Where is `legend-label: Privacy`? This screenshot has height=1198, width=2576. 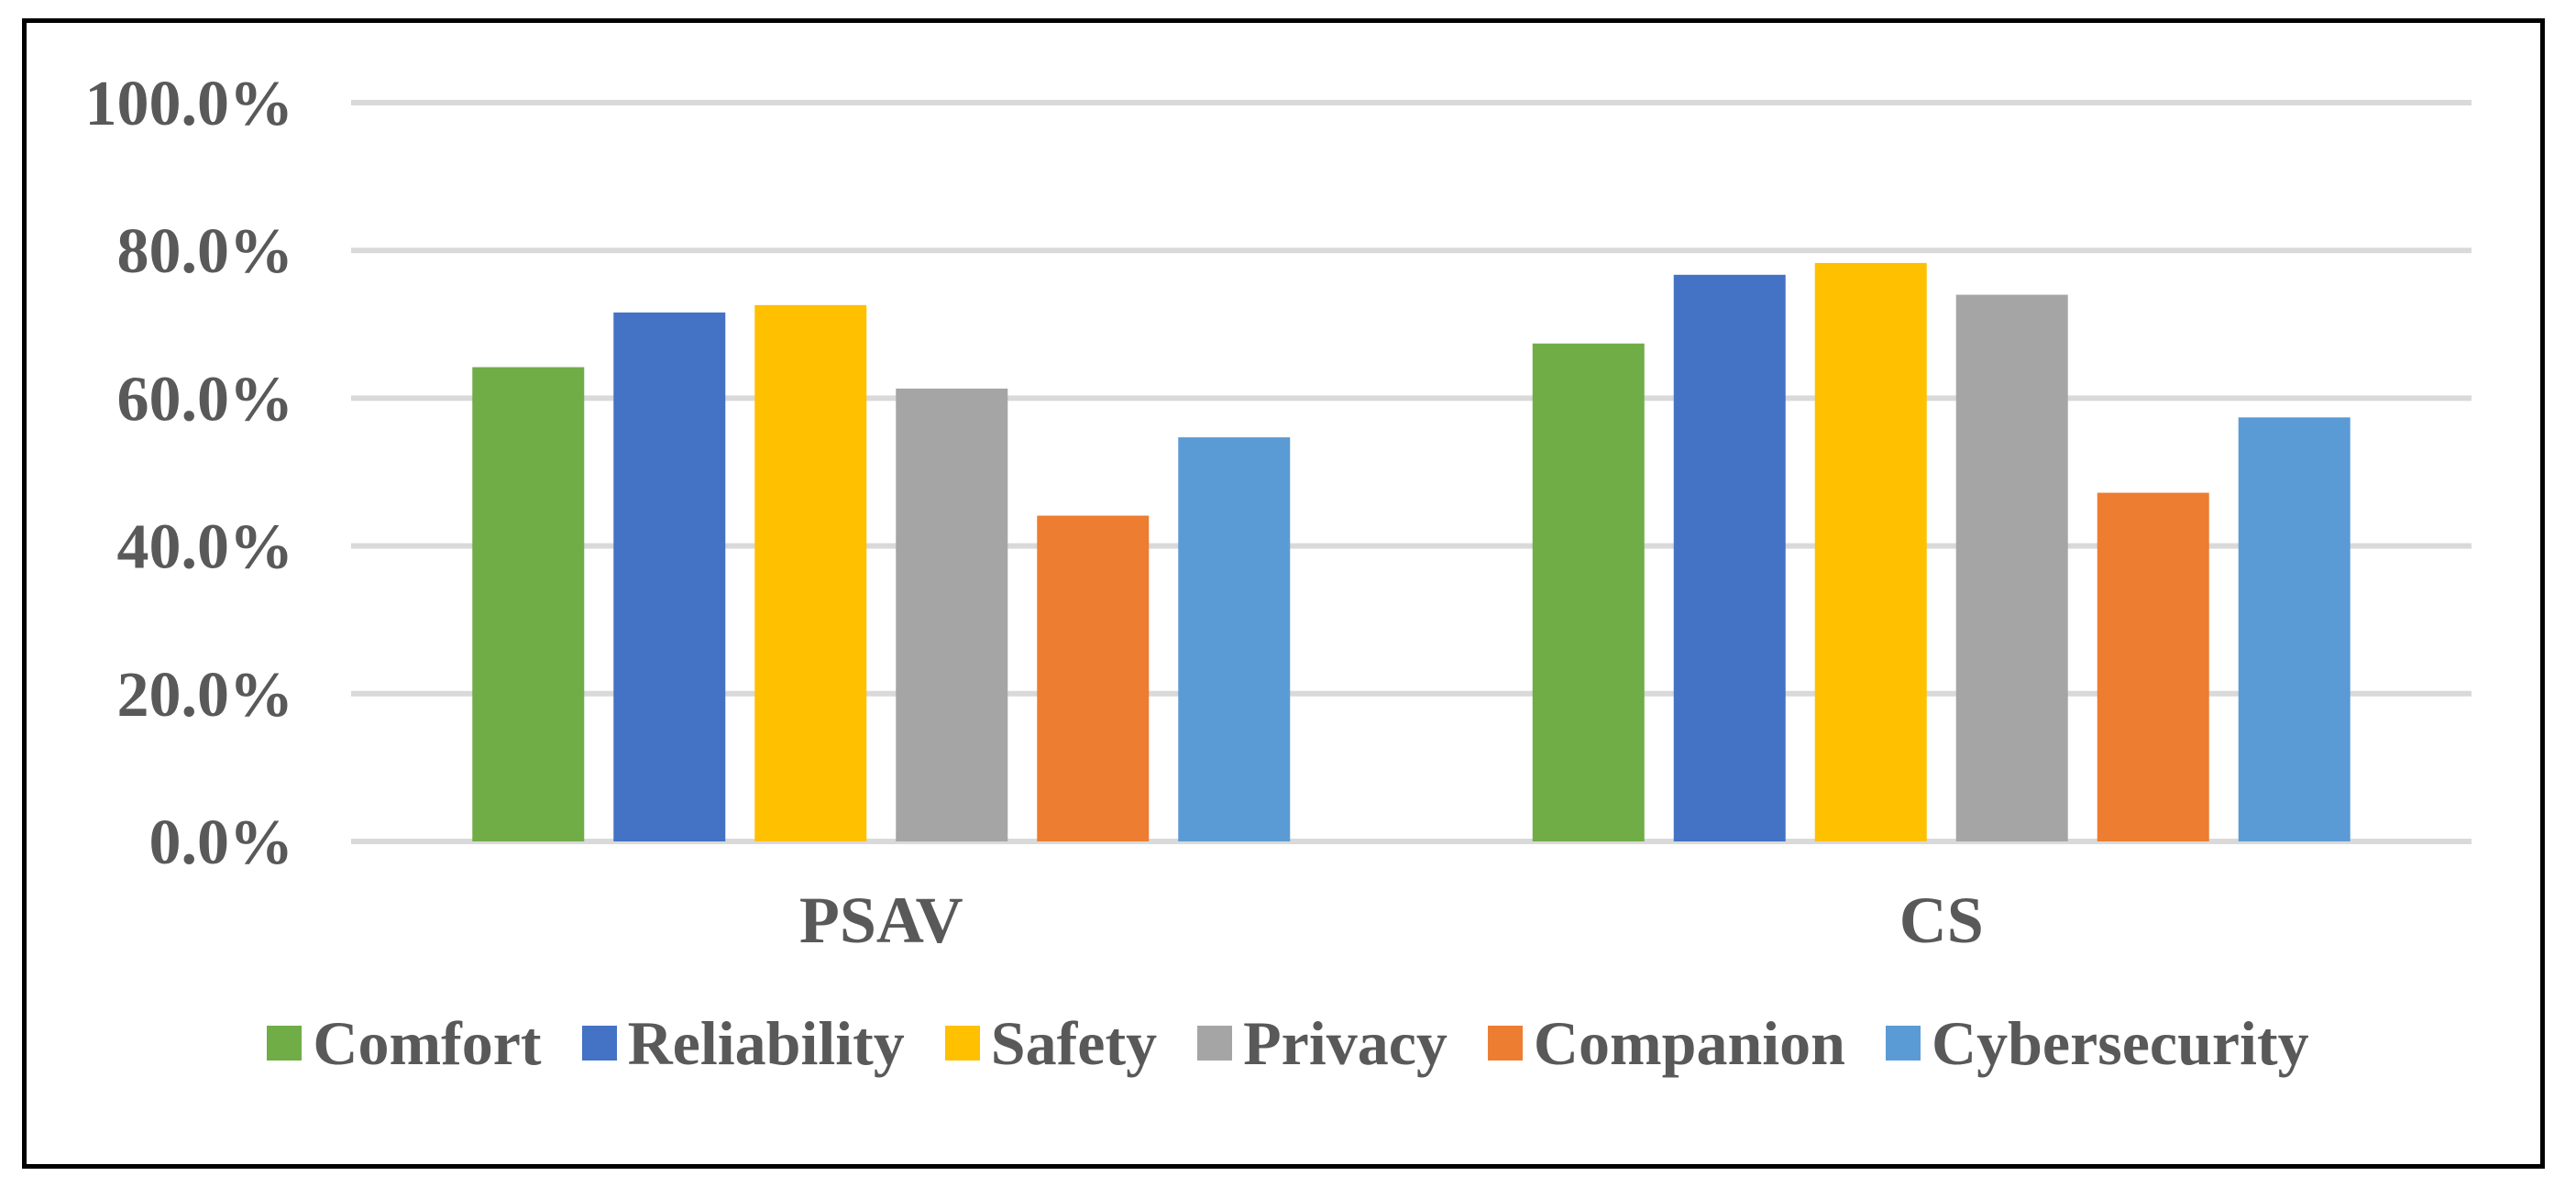
legend-label: Privacy is located at coordinates (1345, 1043).